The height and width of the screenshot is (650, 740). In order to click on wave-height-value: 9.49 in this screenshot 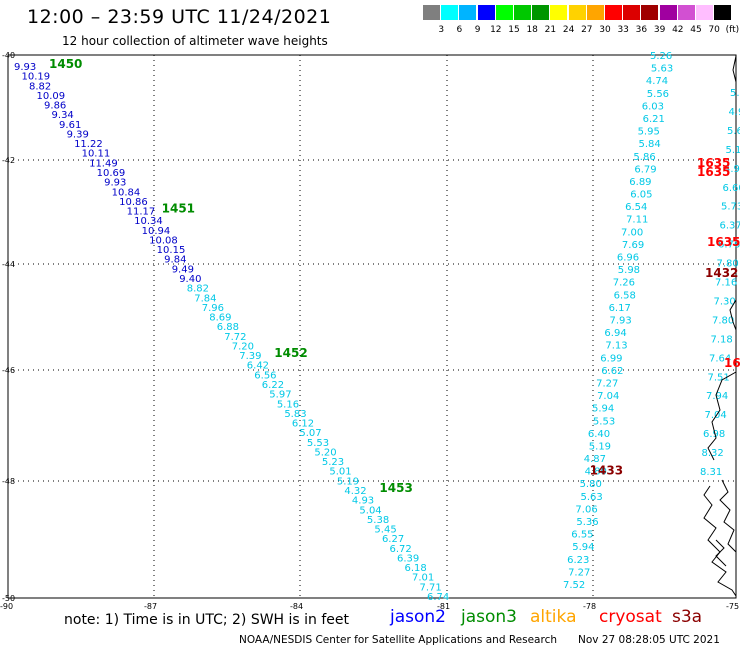, I will do `click(183, 269)`.